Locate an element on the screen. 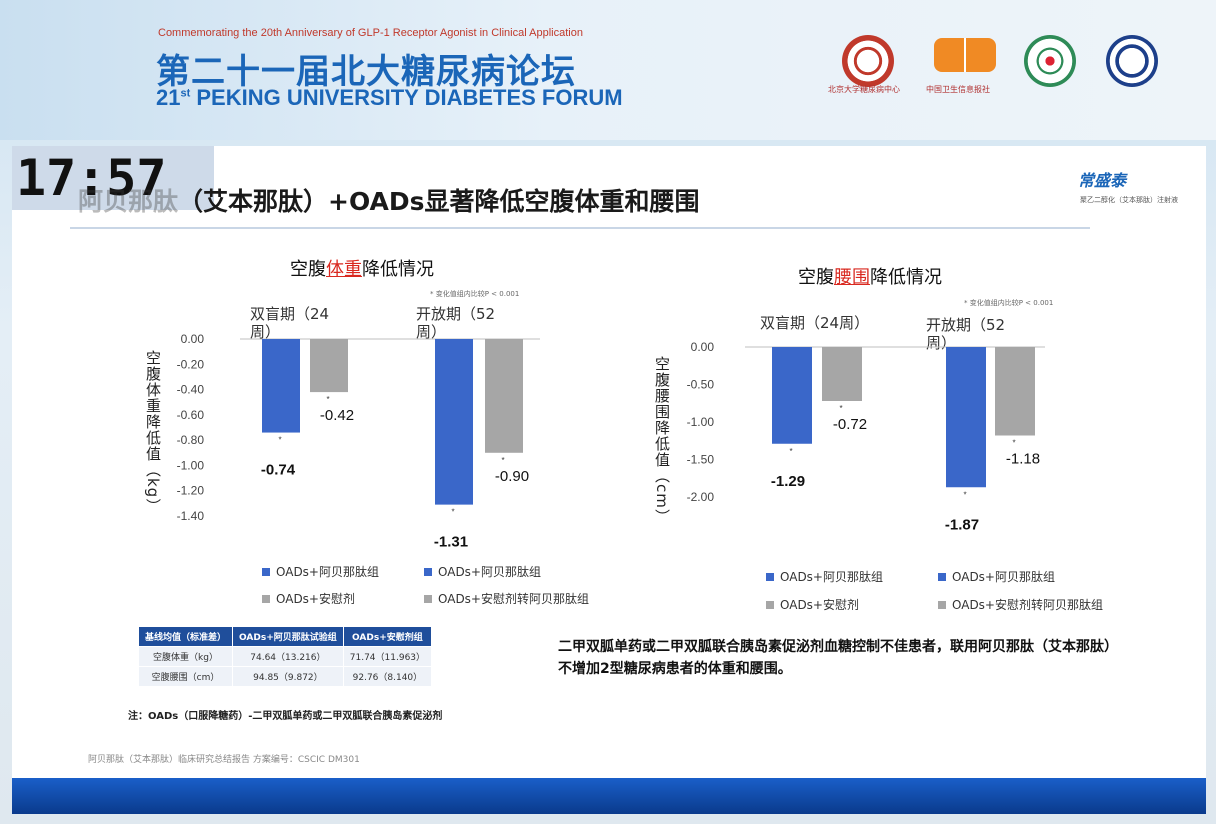 This screenshot has width=1216, height=824. table-row: 空腹体重（kg） 74.64（13.216） 71.74（11.963） is located at coordinates (285, 656).